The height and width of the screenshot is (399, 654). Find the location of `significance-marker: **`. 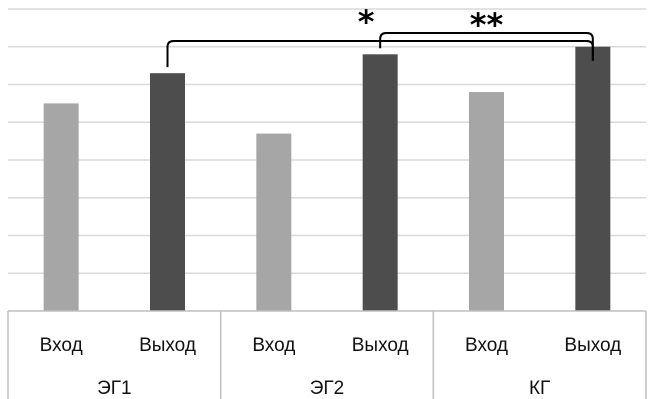

significance-marker: ** is located at coordinates (487, 25).